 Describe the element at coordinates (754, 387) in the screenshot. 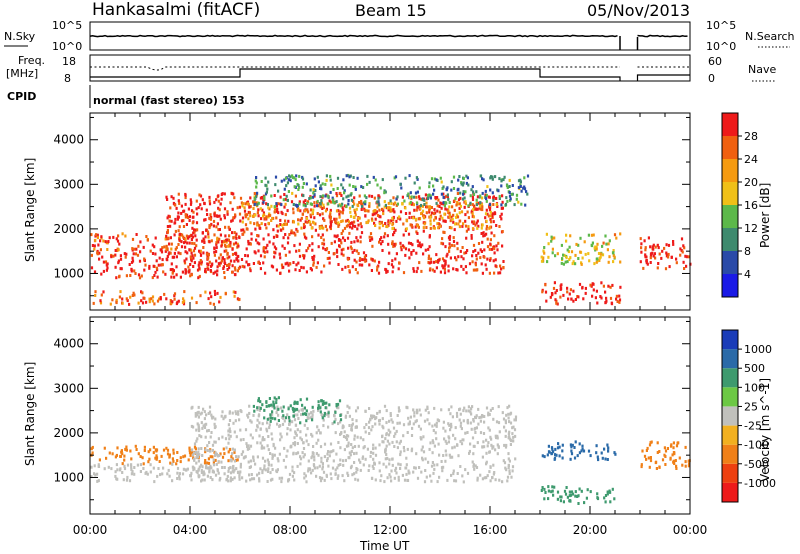

I see `colorbar-tick-label: 100` at that location.